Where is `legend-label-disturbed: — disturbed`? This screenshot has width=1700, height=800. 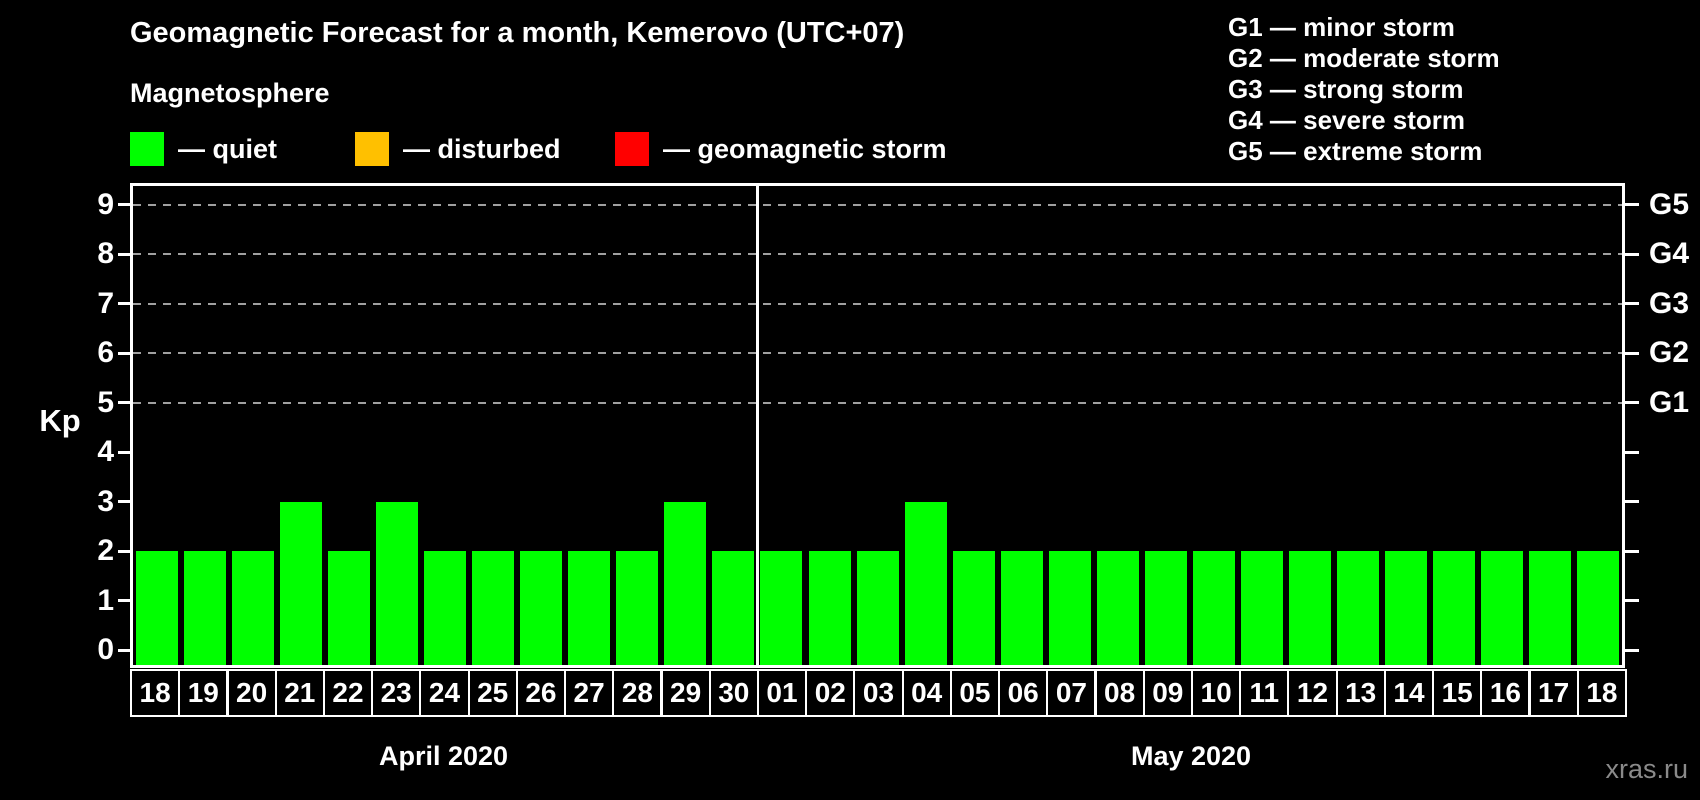
legend-label-disturbed: — disturbed is located at coordinates (482, 149).